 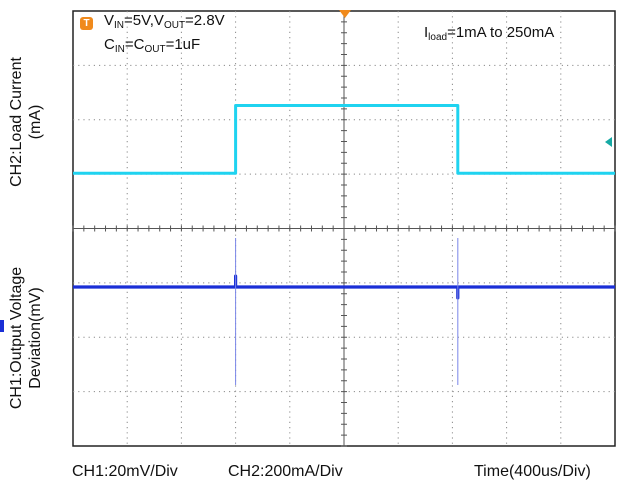 I want to click on ylabel-ch2-line2: (mA), so click(x=35, y=122).